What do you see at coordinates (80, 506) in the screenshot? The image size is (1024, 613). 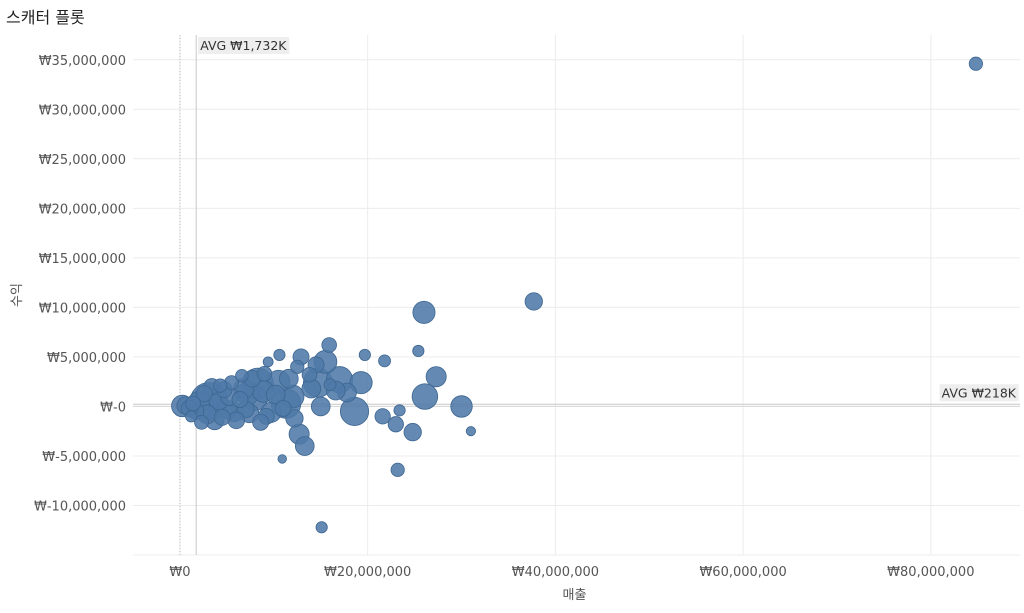 I see `y-tick-label: ₩-10,000,000` at bounding box center [80, 506].